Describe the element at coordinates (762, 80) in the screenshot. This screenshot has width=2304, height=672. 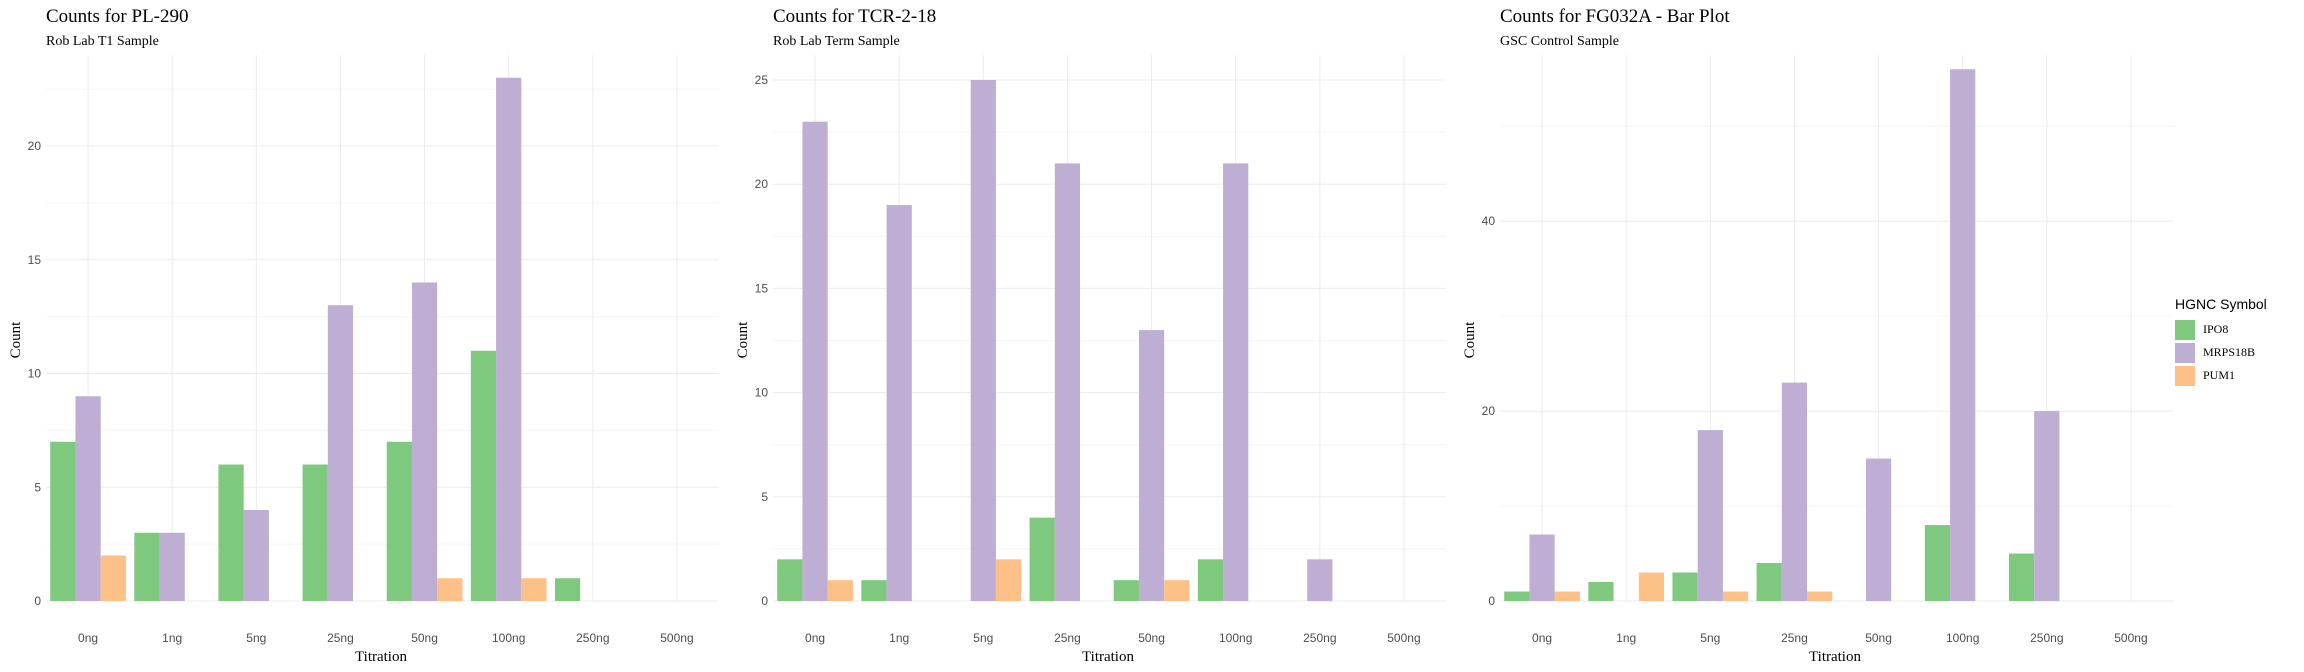
I see `y-tick-label: 25` at that location.